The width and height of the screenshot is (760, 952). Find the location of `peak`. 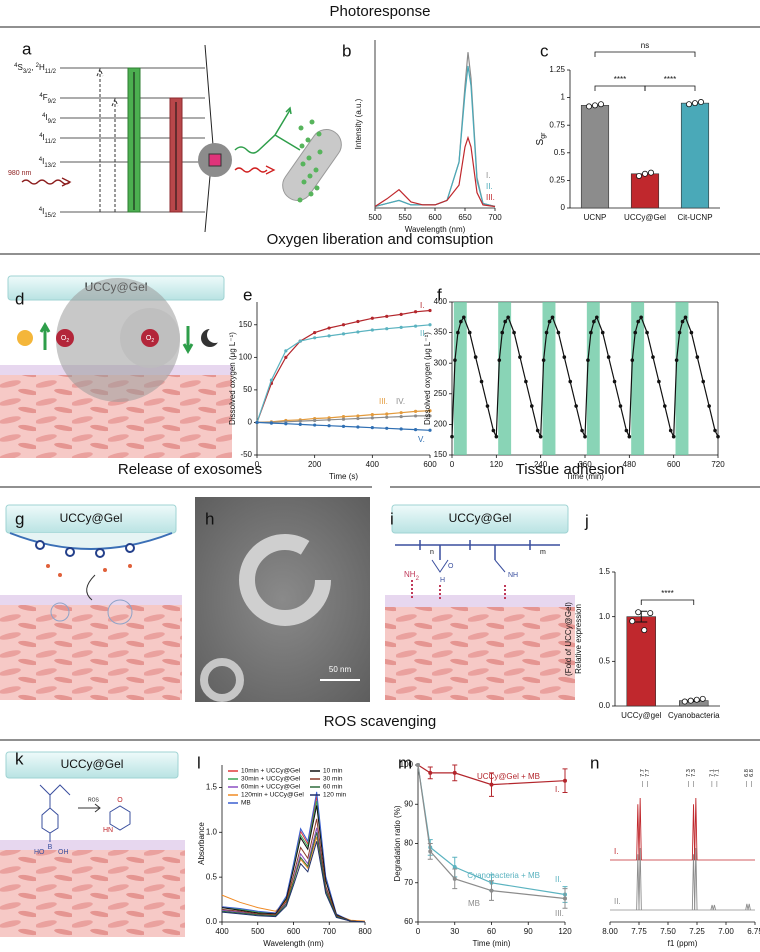

peak is located at coordinates (714, 907).